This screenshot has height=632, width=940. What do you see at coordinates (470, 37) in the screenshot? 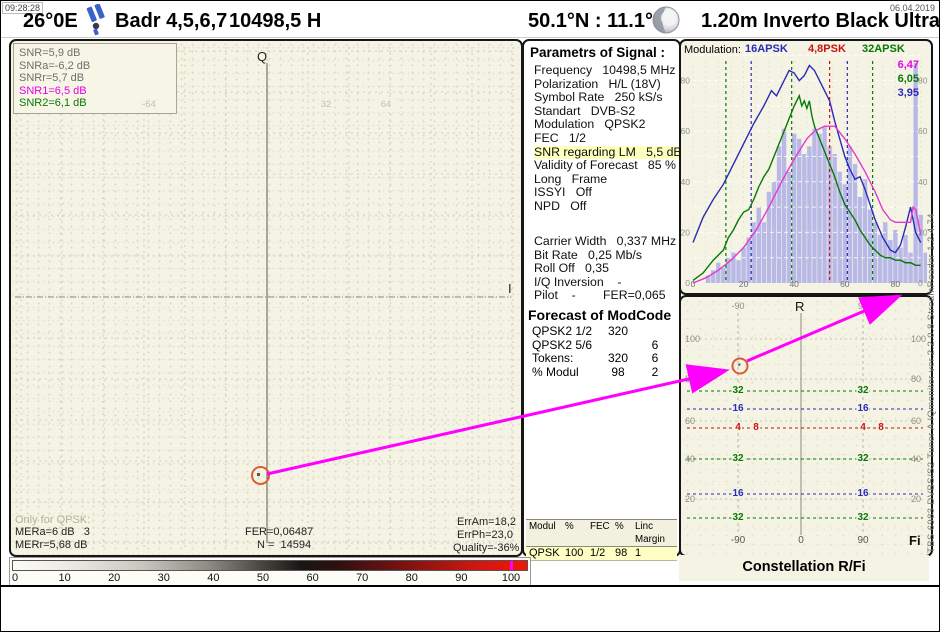
I see `header-separator` at bounding box center [470, 37].